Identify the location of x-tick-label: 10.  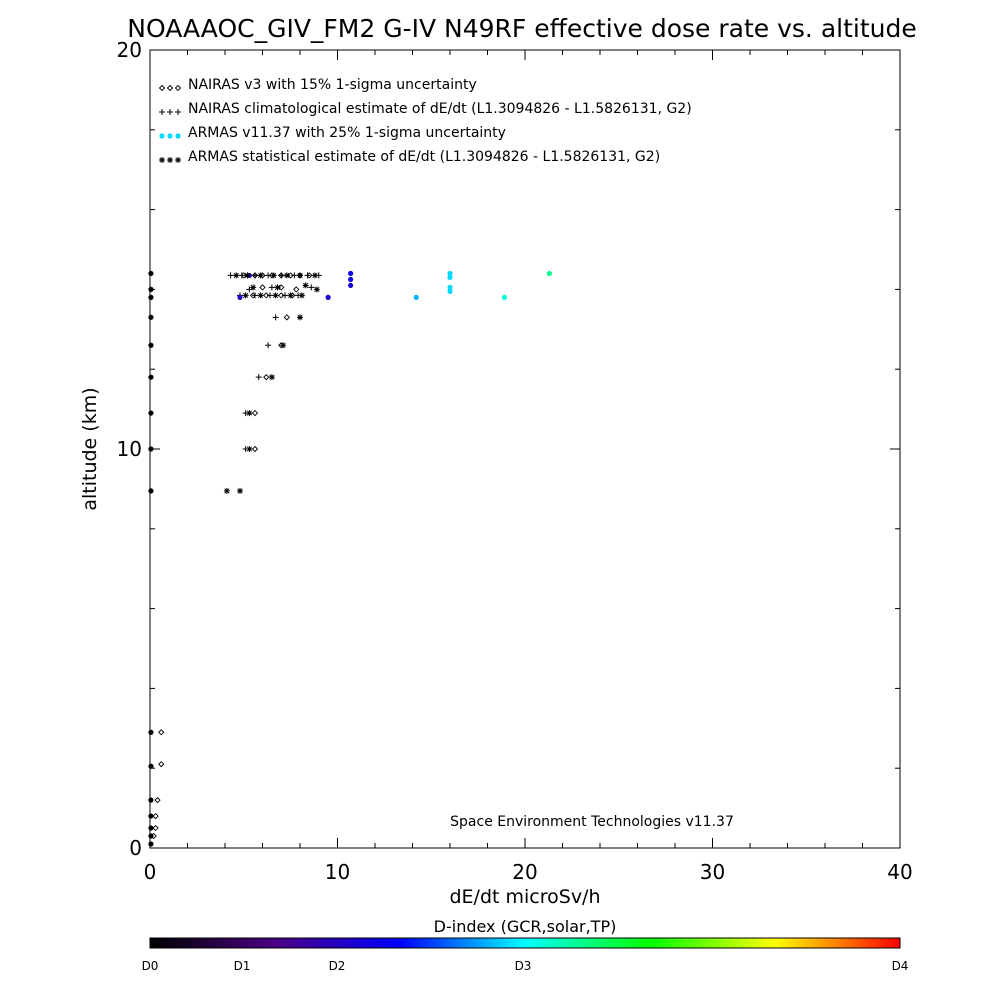
(337, 872).